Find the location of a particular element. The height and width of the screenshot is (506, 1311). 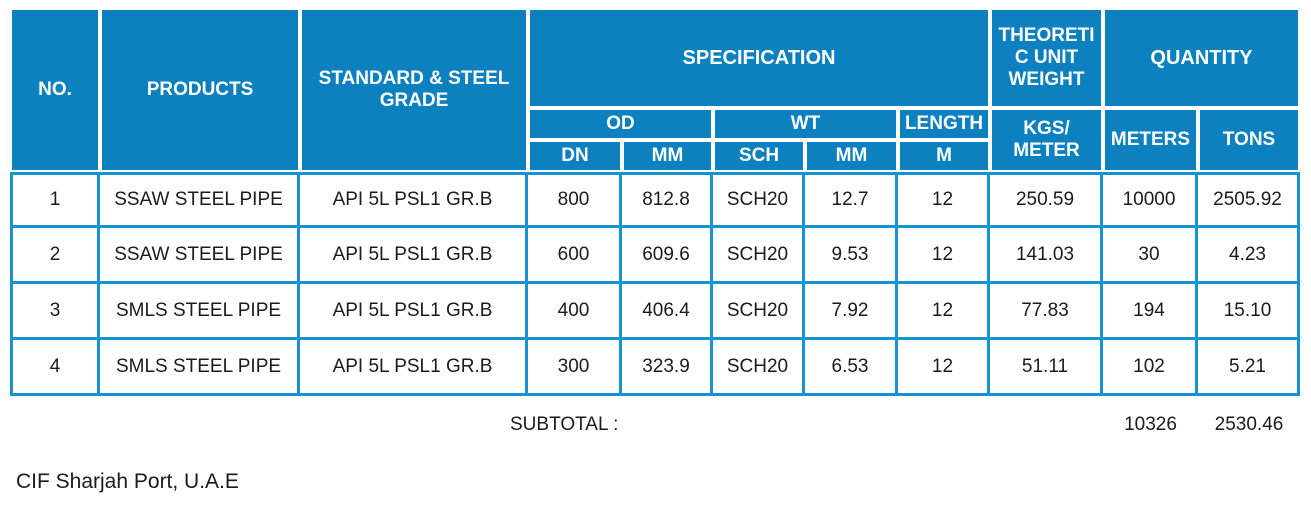

col-header-products: PRODUCTS is located at coordinates (200, 90).